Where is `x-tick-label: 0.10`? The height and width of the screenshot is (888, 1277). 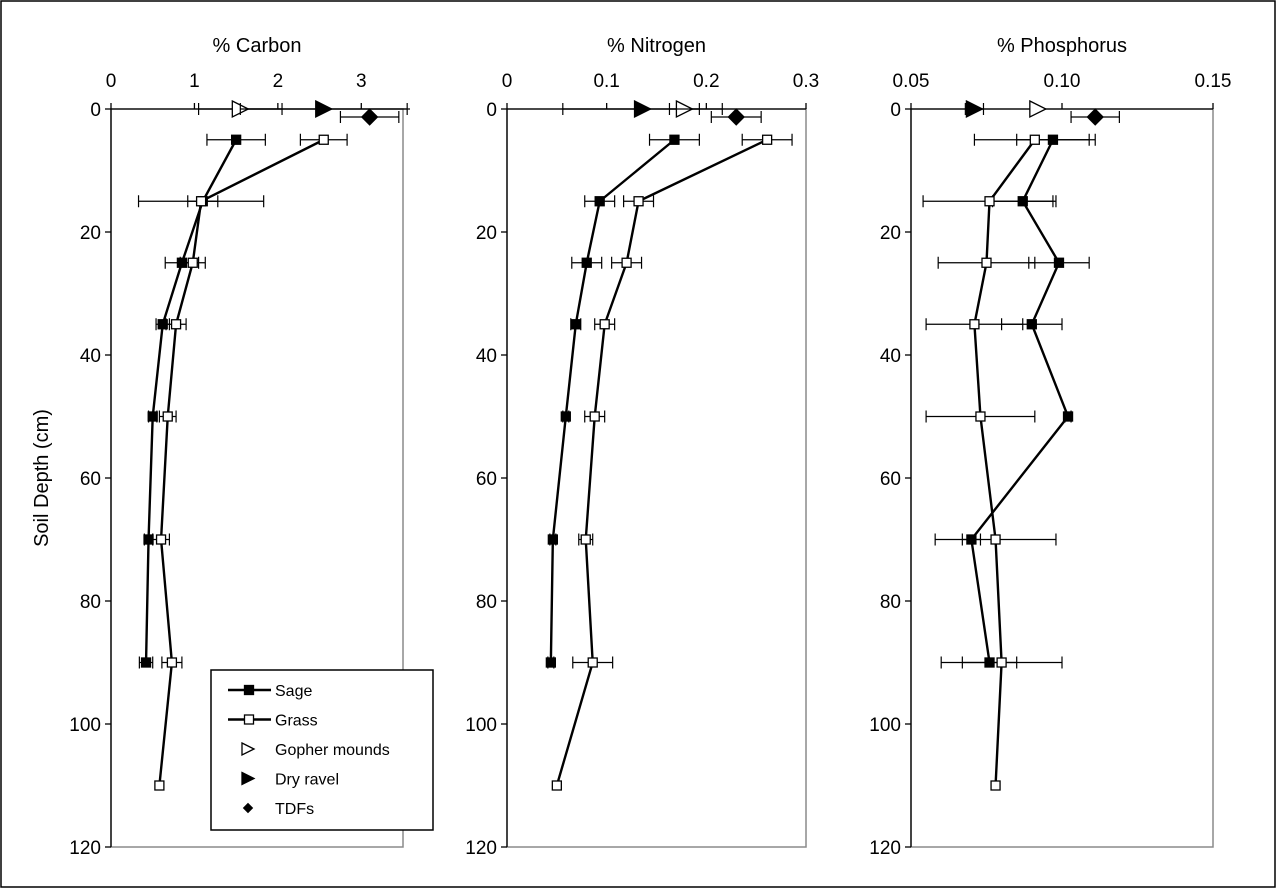
x-tick-label: 0.10 is located at coordinates (1062, 81).